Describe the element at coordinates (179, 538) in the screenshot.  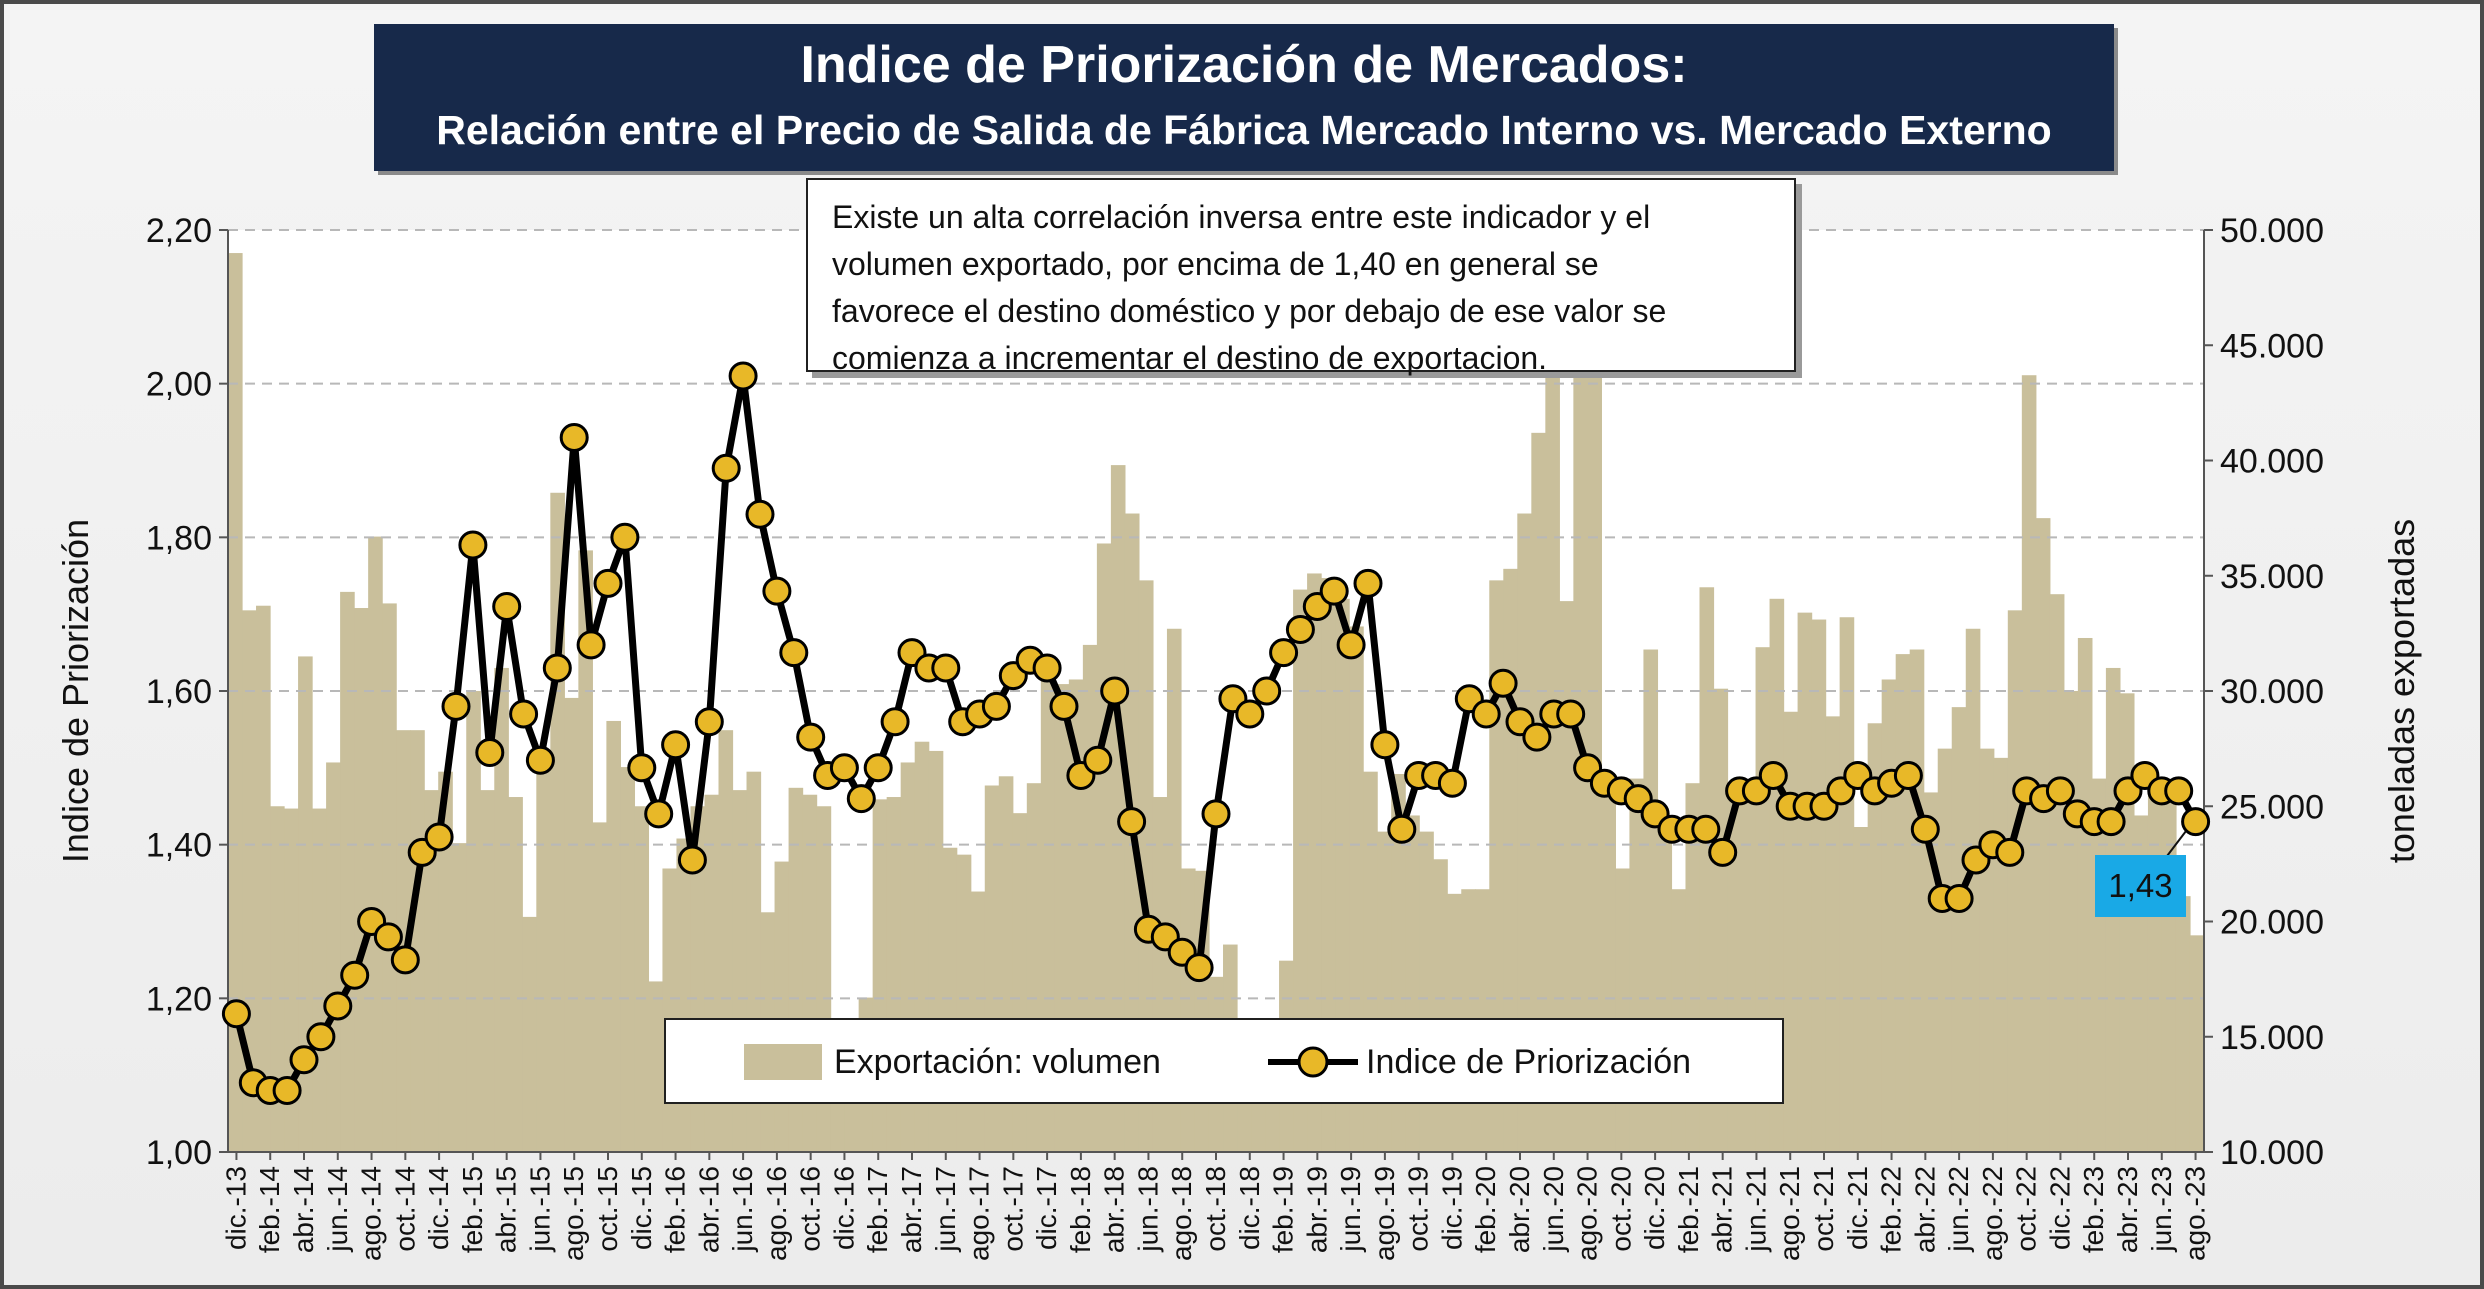
I see `y-tick-label: 1,80` at that location.